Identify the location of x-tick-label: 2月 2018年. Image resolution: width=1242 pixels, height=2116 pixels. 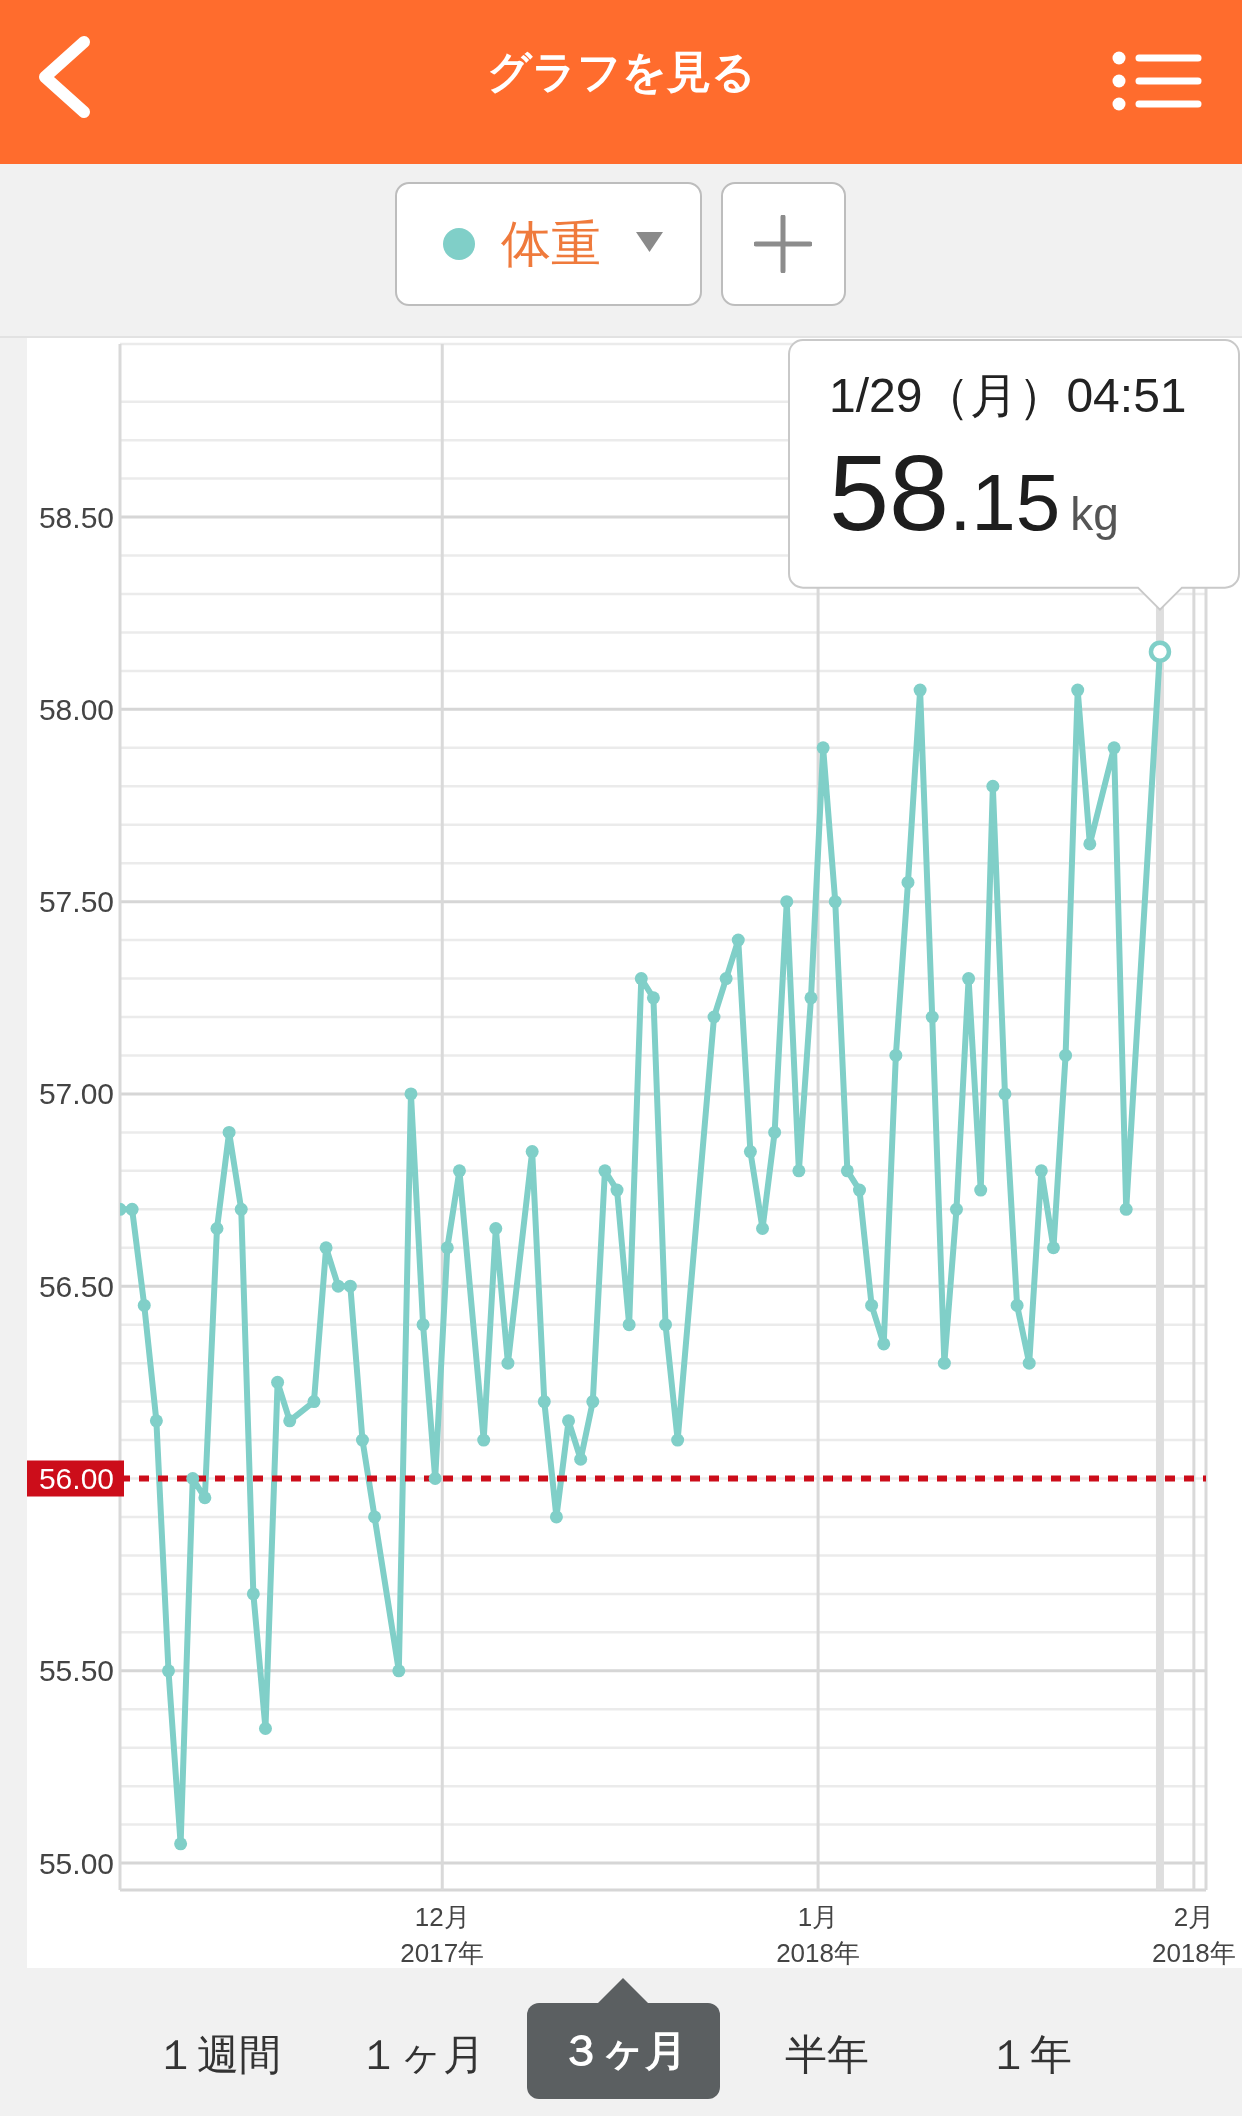
(1193, 1935).